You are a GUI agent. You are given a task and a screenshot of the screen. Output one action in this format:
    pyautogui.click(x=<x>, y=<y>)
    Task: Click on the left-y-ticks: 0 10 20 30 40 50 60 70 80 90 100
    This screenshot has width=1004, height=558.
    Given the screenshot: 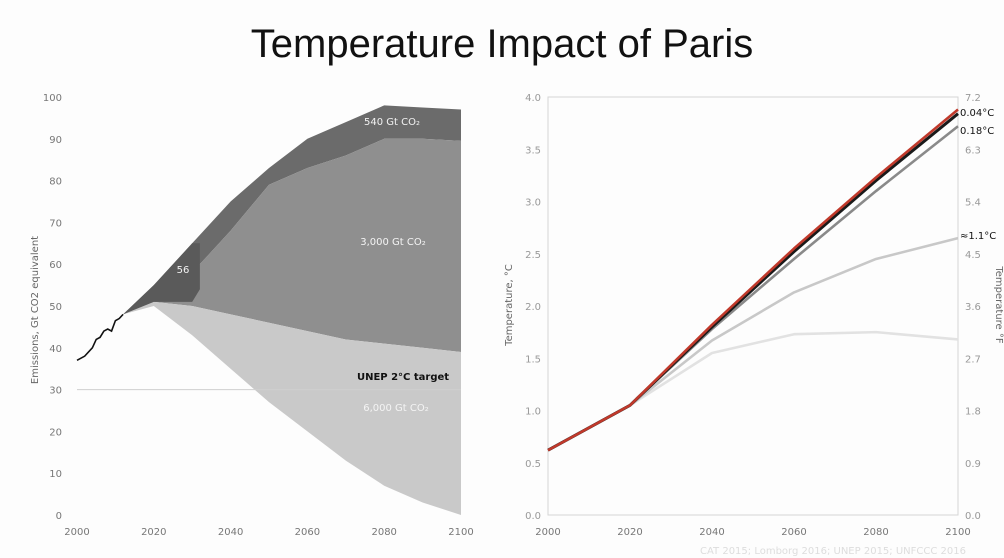 What is the action you would take?
    pyautogui.click(x=52, y=307)
    